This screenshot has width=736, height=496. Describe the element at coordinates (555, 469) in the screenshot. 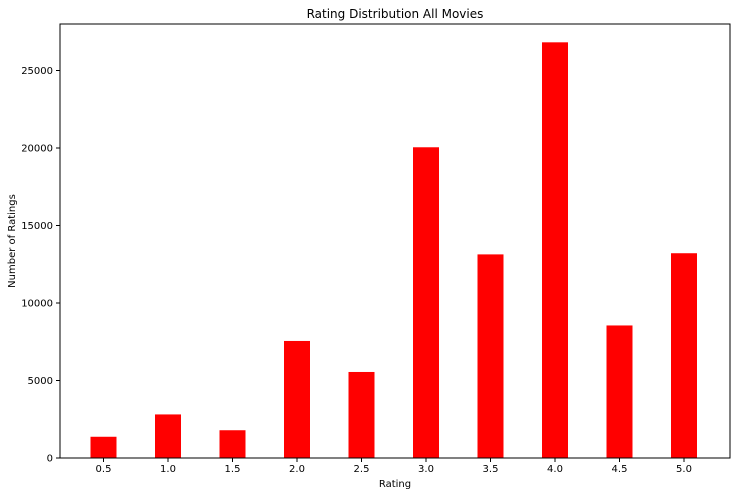

I see `x-tick-label: 4.0` at that location.